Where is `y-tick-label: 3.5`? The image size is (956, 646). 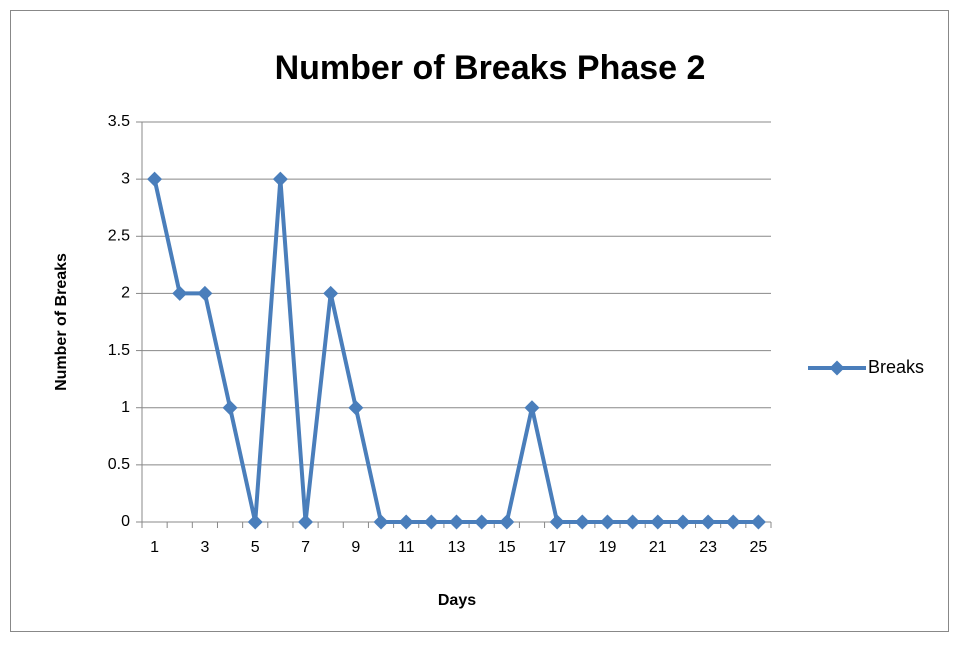 y-tick-label: 3.5 is located at coordinates (119, 121).